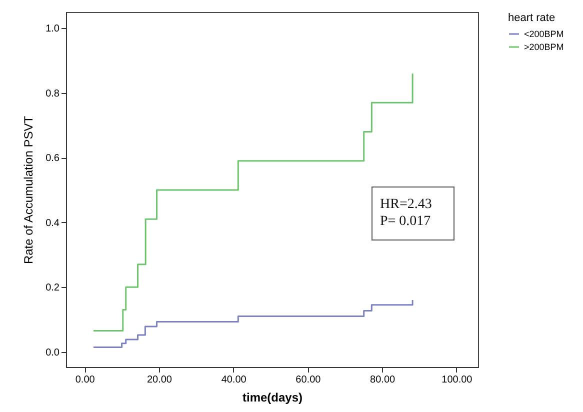 The height and width of the screenshot is (412, 583). What do you see at coordinates (53, 352) in the screenshot?
I see `y-tick-label: 0.0` at bounding box center [53, 352].